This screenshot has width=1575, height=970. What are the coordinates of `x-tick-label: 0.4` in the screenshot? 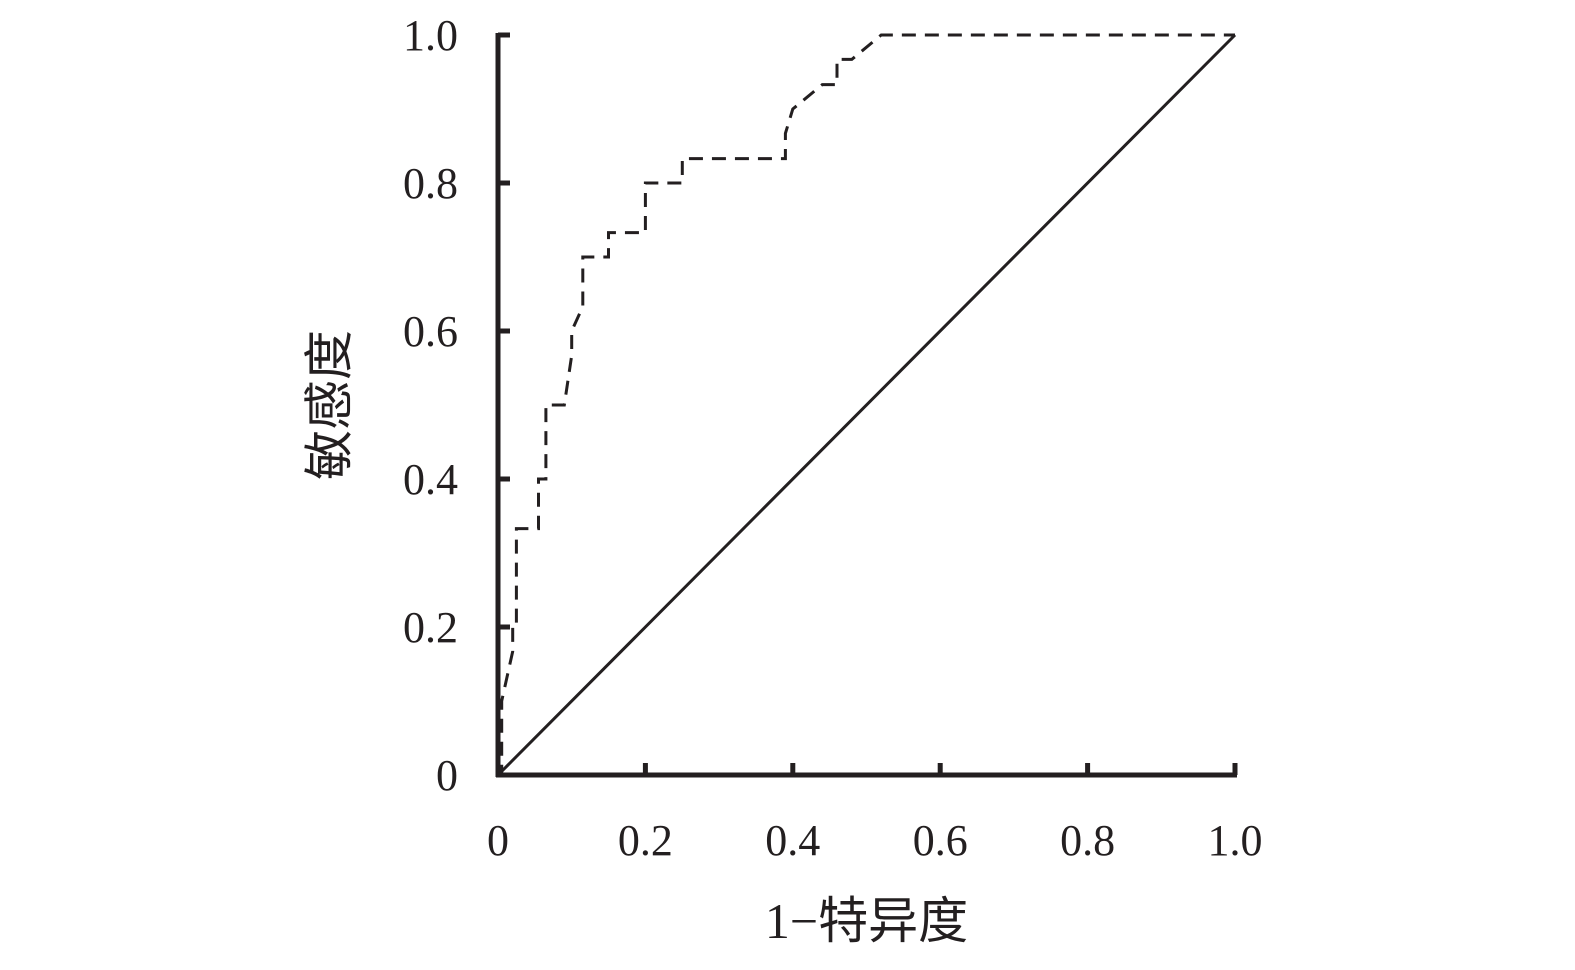 It's located at (792, 840).